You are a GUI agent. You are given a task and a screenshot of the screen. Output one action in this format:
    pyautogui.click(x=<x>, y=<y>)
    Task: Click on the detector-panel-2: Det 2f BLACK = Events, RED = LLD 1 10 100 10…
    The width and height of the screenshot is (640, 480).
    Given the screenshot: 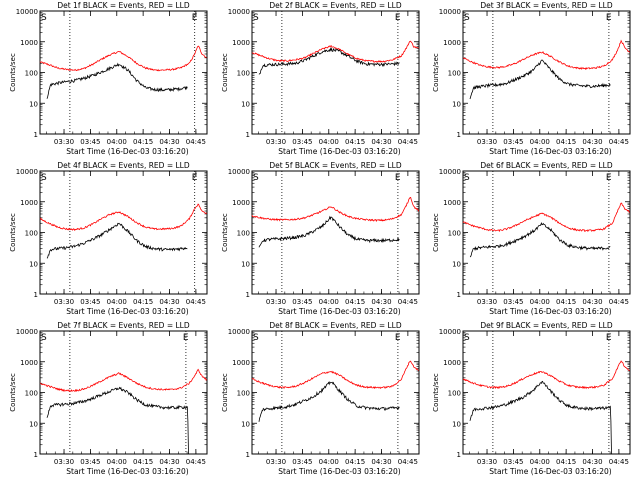 What is the action you would take?
    pyautogui.click(x=320, y=78)
    